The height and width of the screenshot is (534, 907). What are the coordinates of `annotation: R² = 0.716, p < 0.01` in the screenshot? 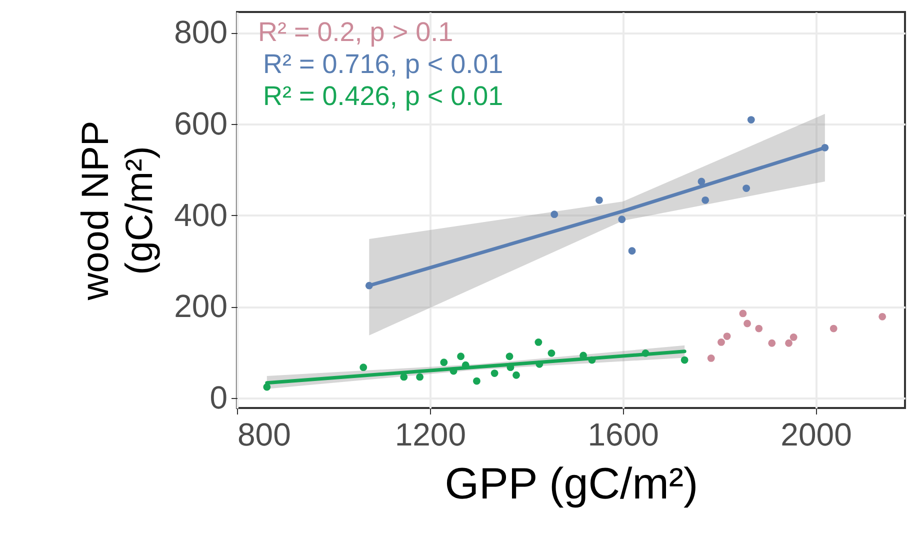 It's located at (383, 64).